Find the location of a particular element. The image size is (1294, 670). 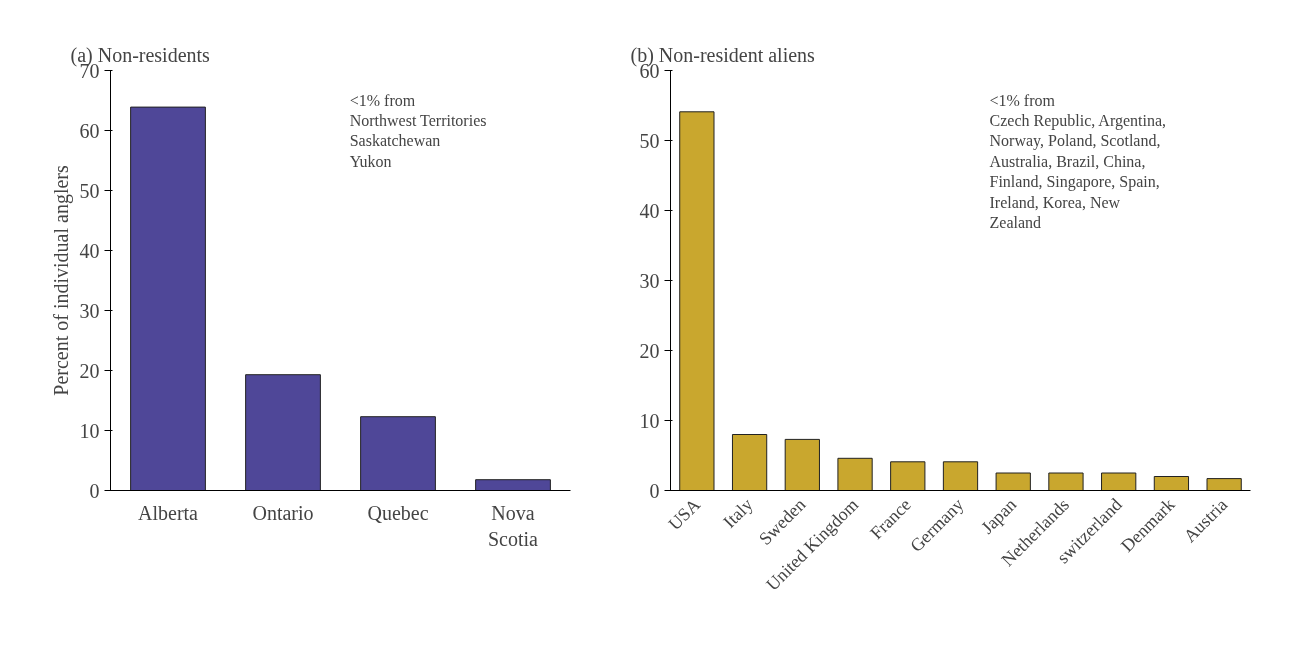

x-tick-label: USA is located at coordinates (684, 514).